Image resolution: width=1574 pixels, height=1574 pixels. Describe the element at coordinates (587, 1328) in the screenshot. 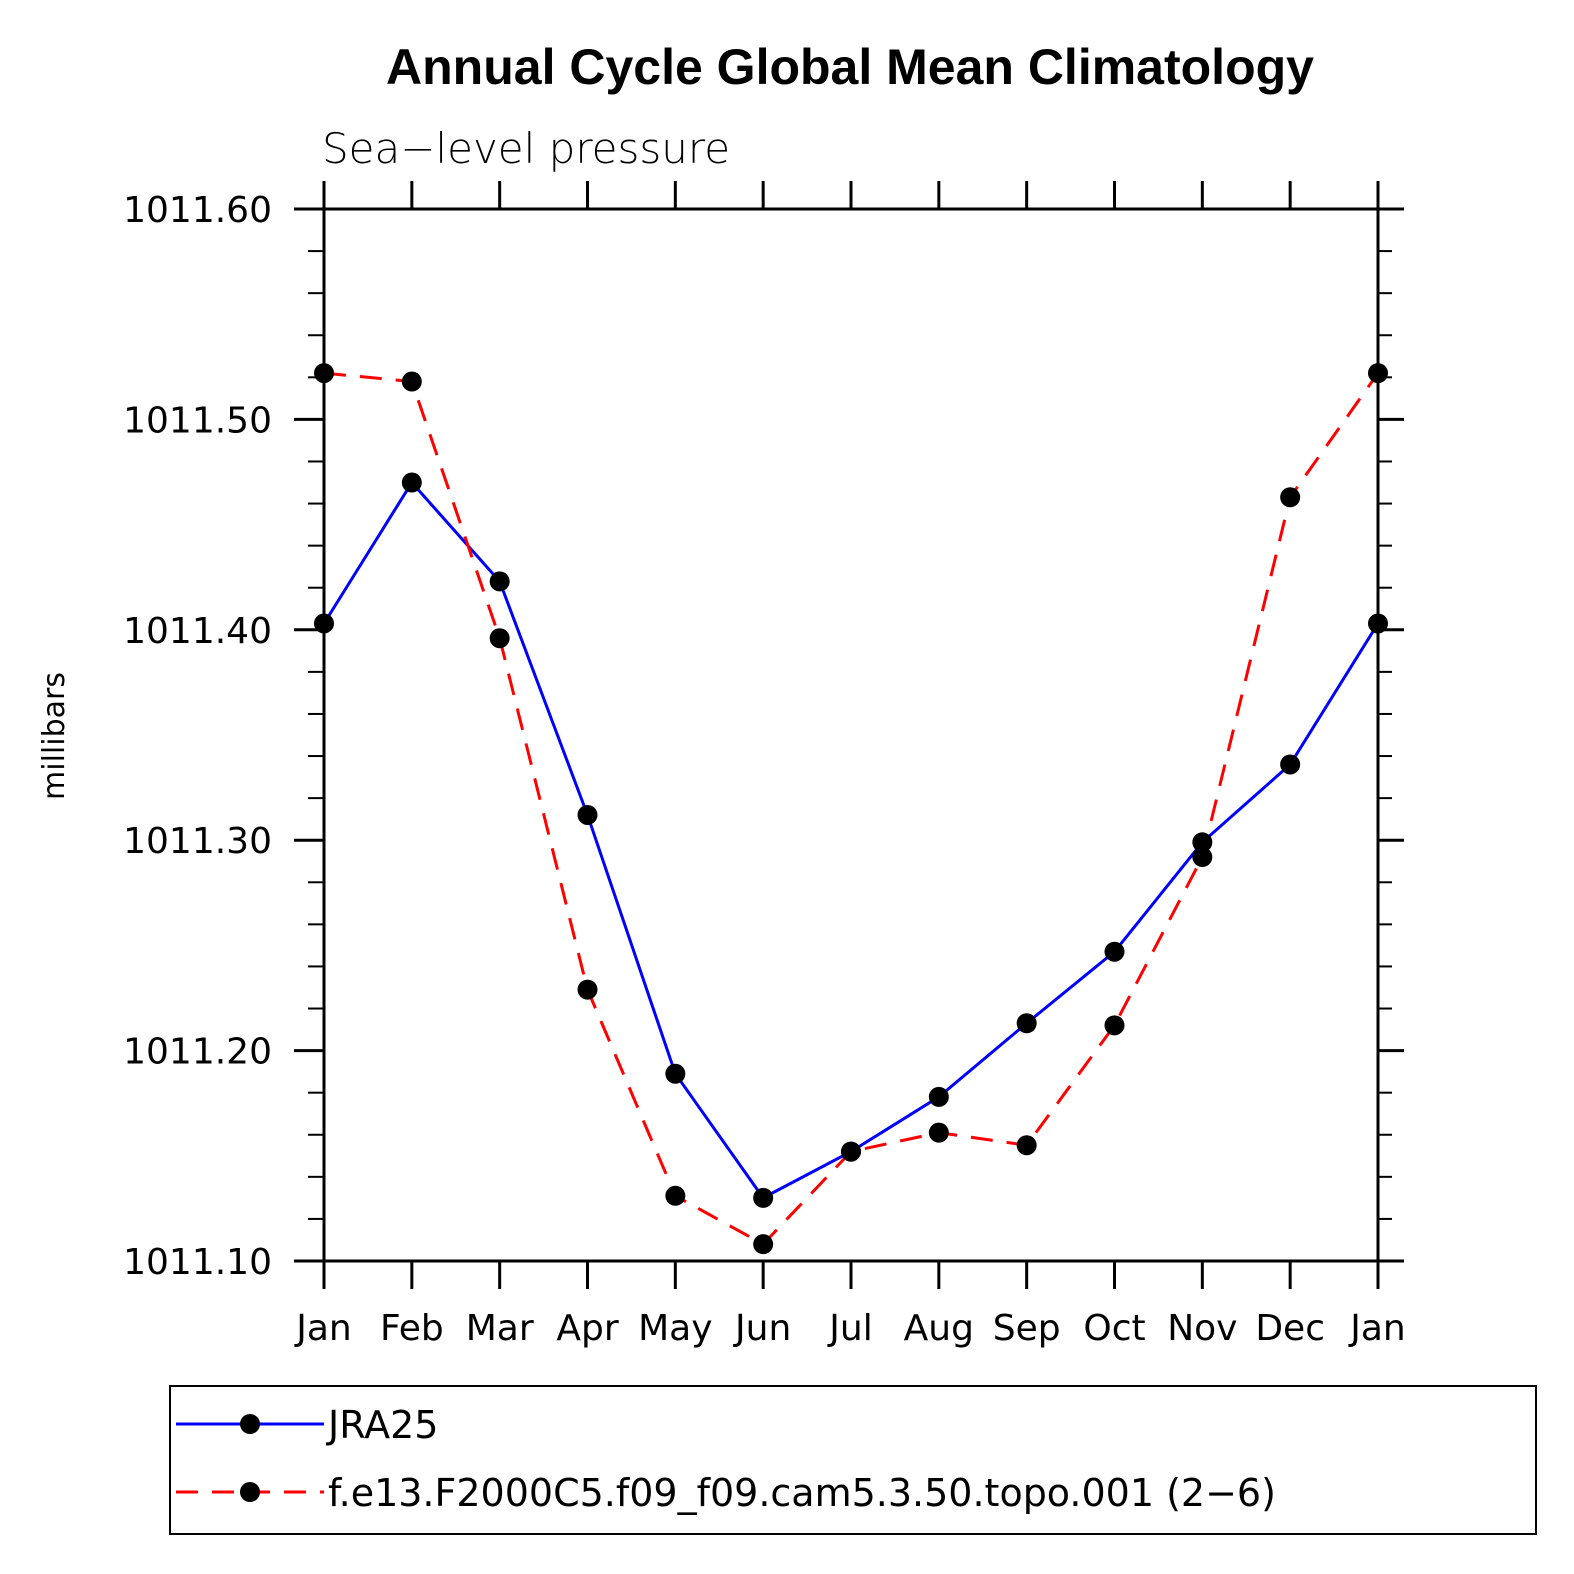

I see `x-tick-label: Apr` at that location.